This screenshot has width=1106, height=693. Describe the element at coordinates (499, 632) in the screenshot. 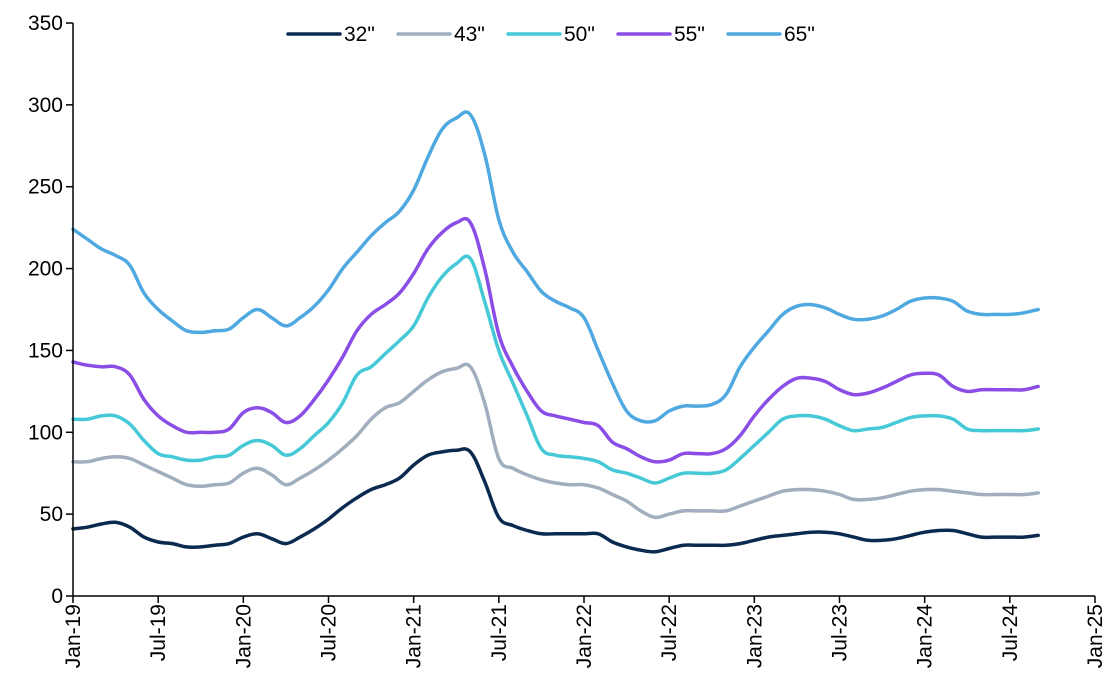

I see `x-tick-label: Jul-21` at that location.